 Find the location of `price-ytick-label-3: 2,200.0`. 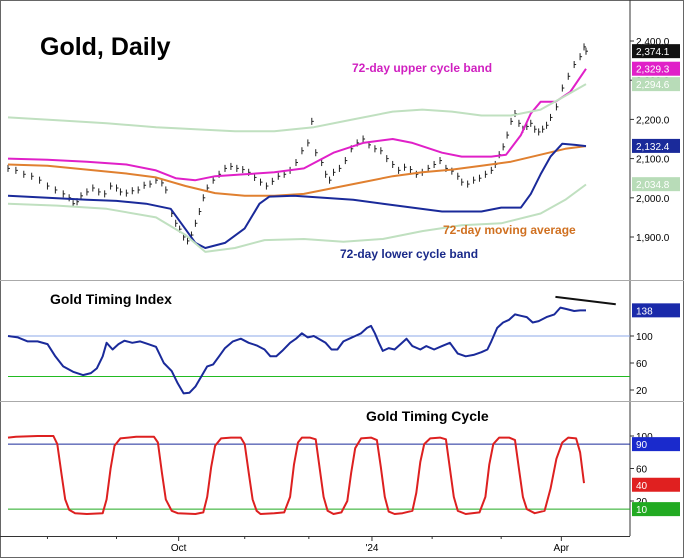

price-ytick-label-3: 2,200.0 is located at coordinates (653, 120).